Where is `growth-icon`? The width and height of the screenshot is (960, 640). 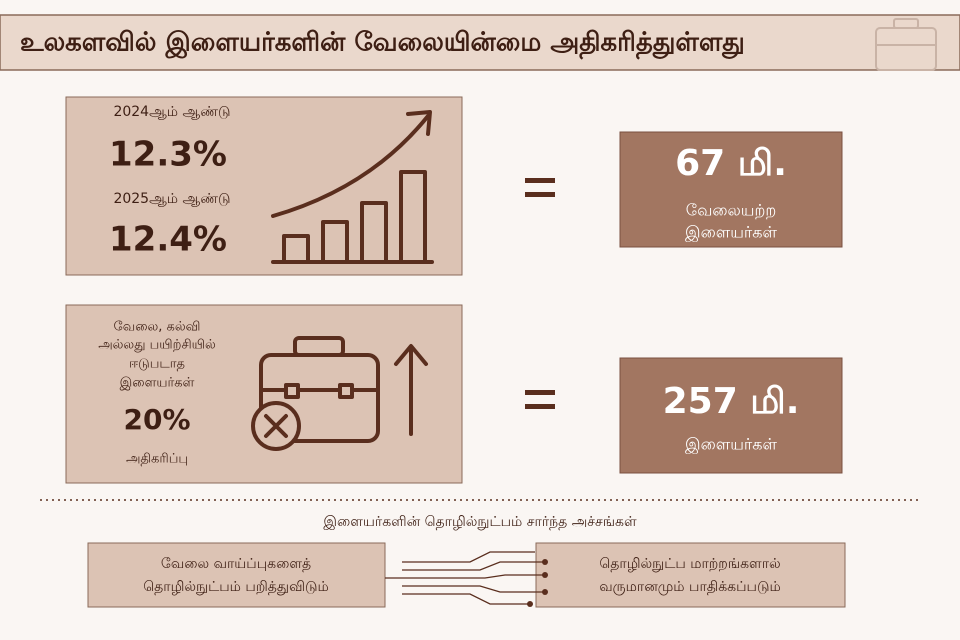 growth-icon is located at coordinates (352, 187).